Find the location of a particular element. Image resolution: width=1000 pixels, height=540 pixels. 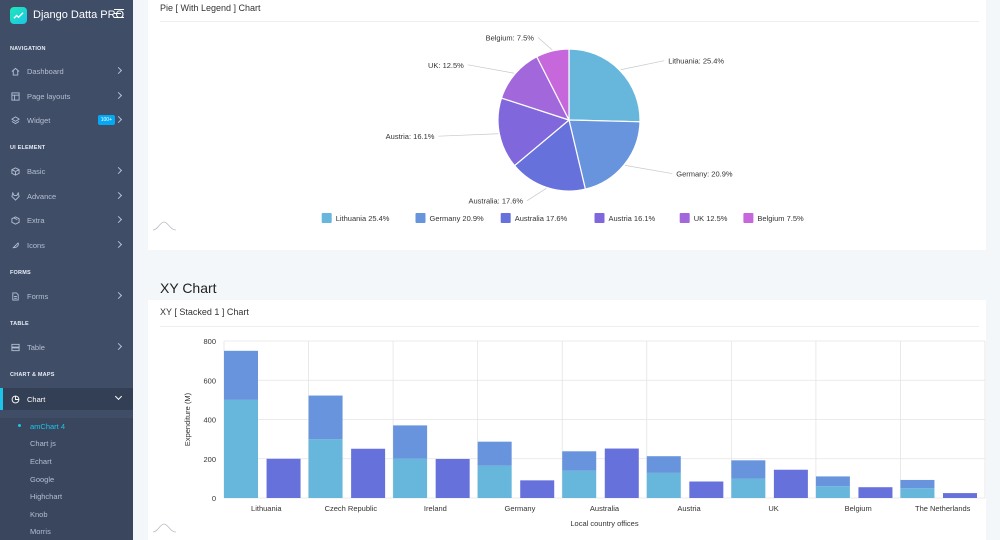

sidebar-item-advance: Advance is located at coordinates (66, 196).